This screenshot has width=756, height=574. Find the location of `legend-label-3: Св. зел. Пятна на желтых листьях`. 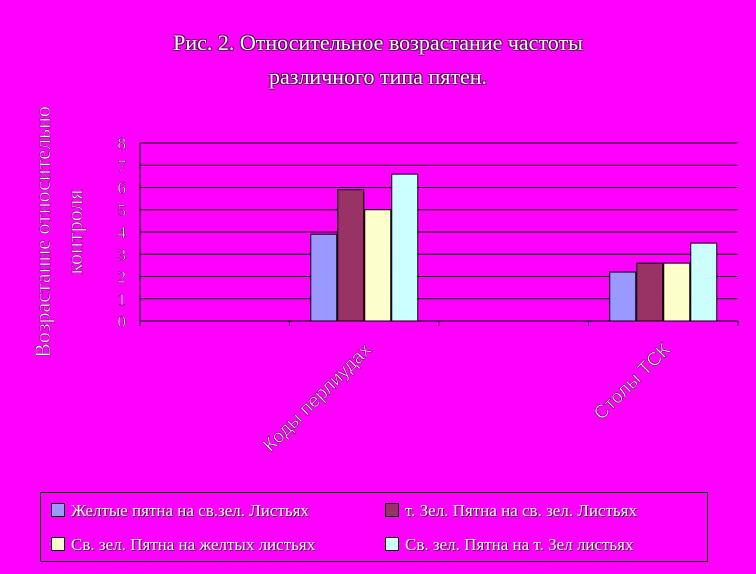

legend-label-3: Св. зел. Пятна на желтых листьях is located at coordinates (193, 544).